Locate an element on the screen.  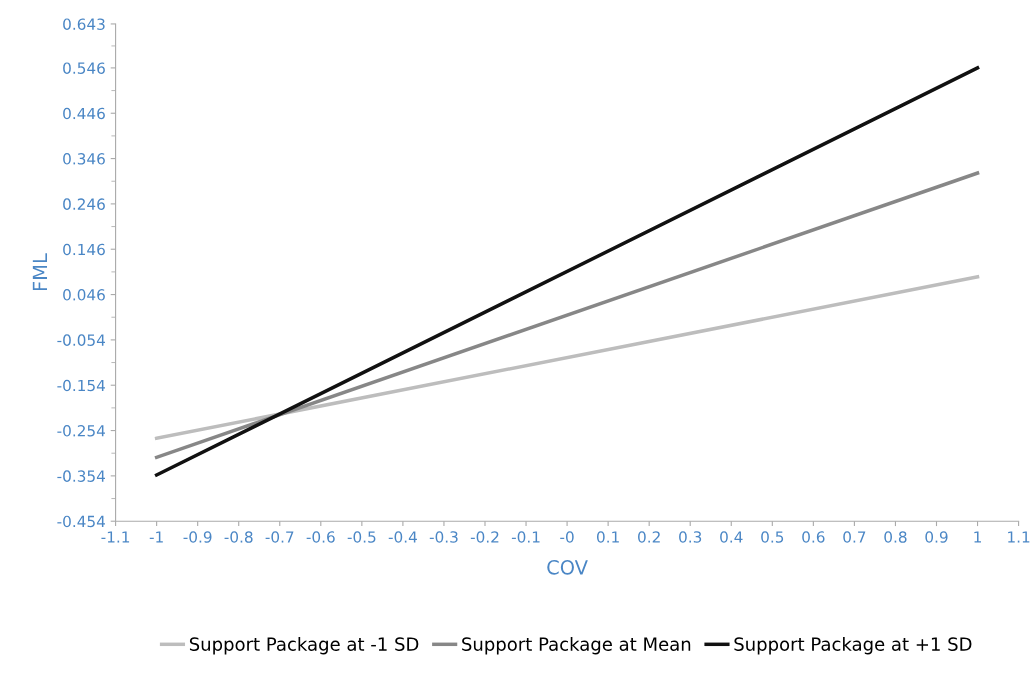
x-tick-label: 0.9 is located at coordinates (936, 537).